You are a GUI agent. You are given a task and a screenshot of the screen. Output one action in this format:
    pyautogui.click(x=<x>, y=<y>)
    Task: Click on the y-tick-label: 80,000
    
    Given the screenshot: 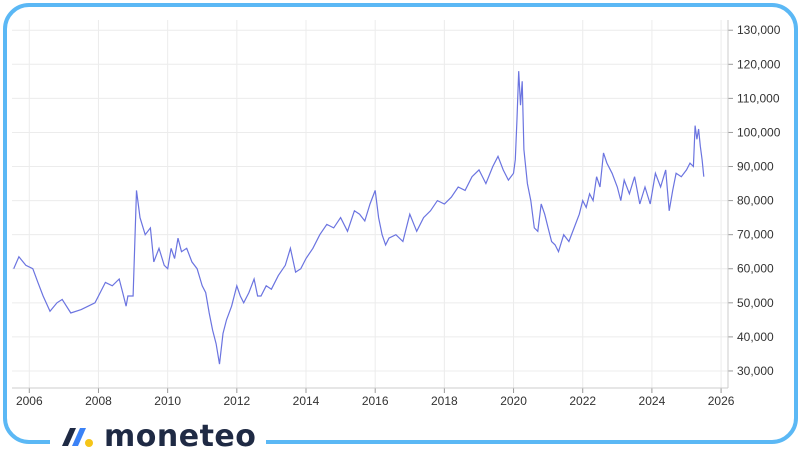 What is the action you would take?
    pyautogui.click(x=755, y=201)
    